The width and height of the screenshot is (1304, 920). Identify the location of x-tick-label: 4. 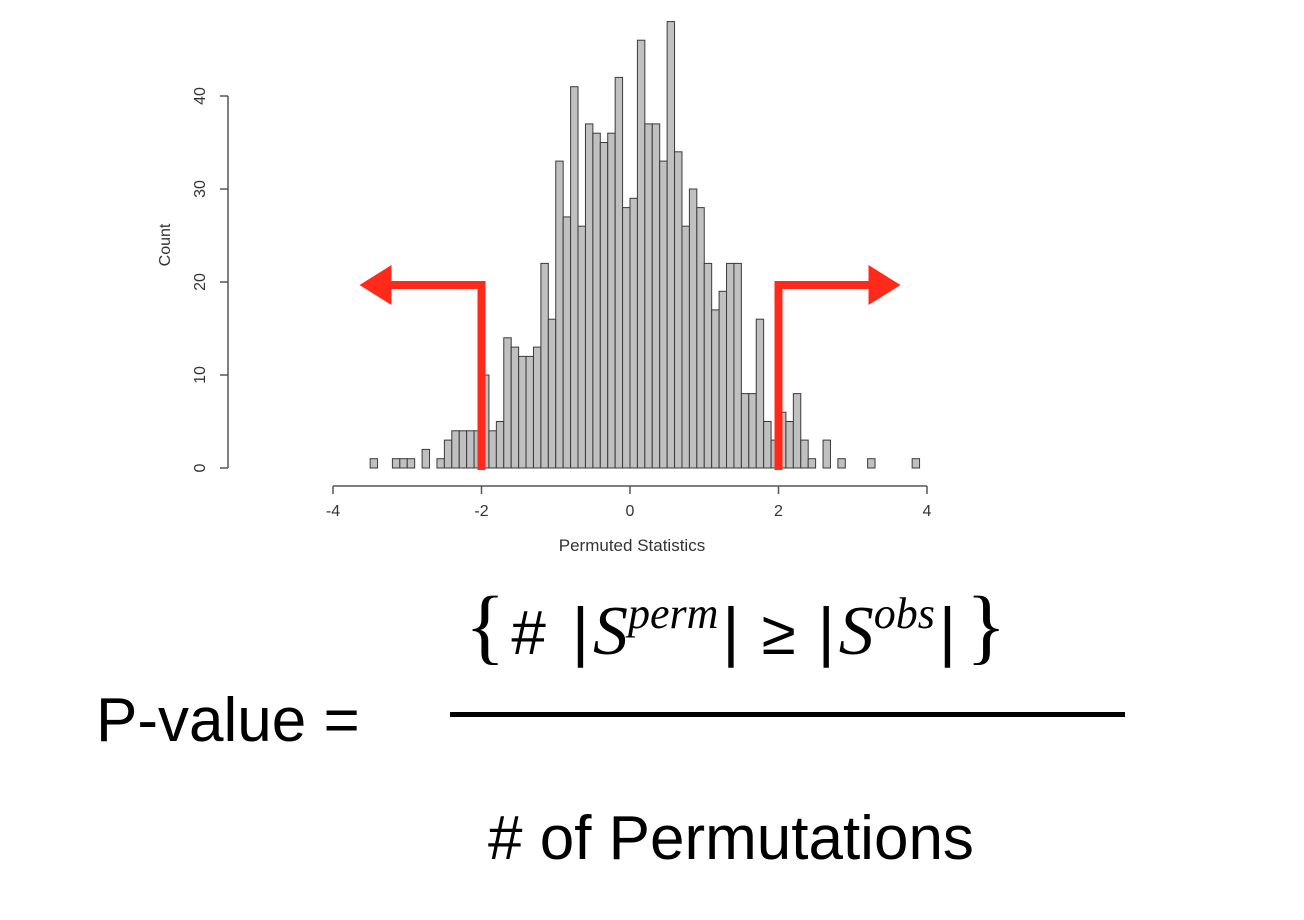
(927, 511).